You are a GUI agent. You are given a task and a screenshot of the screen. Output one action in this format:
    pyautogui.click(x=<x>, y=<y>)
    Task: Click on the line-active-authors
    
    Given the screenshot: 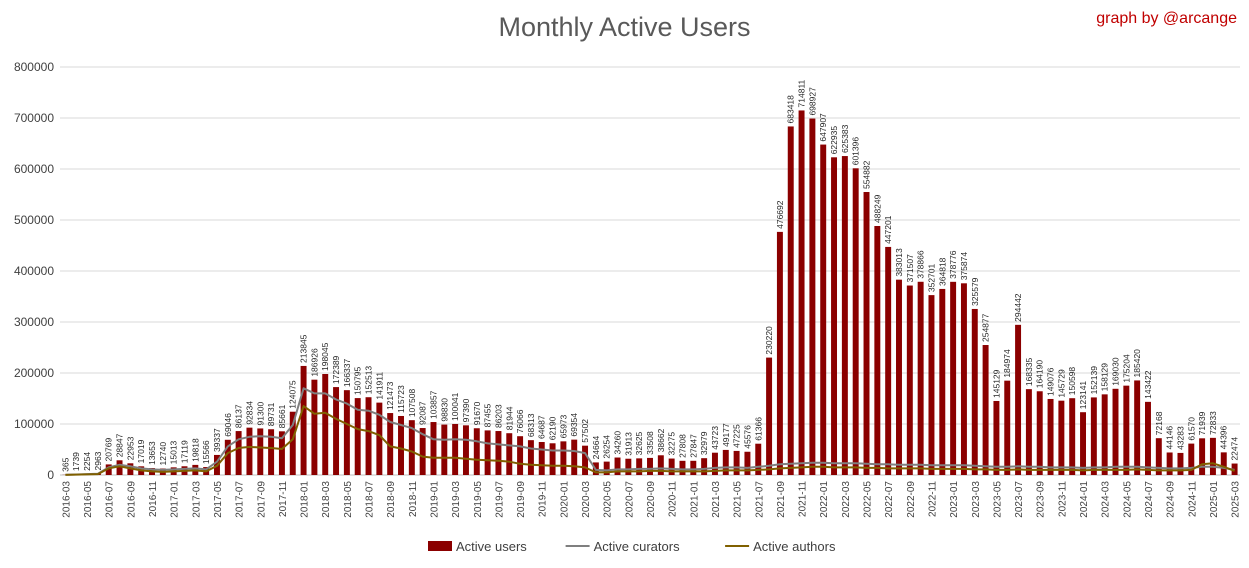 What is the action you would take?
    pyautogui.click(x=650, y=440)
    